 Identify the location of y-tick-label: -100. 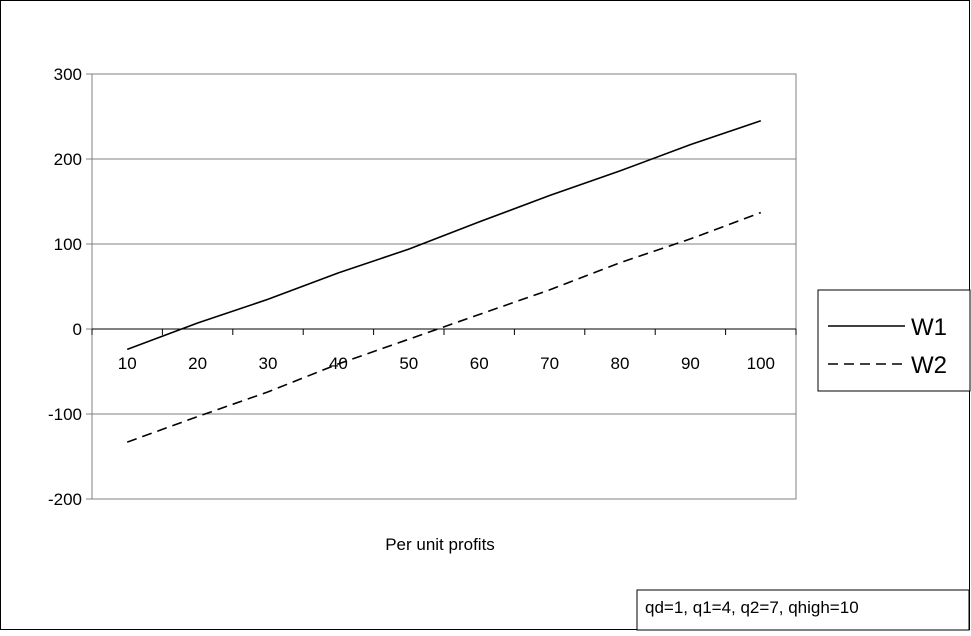
(65, 414).